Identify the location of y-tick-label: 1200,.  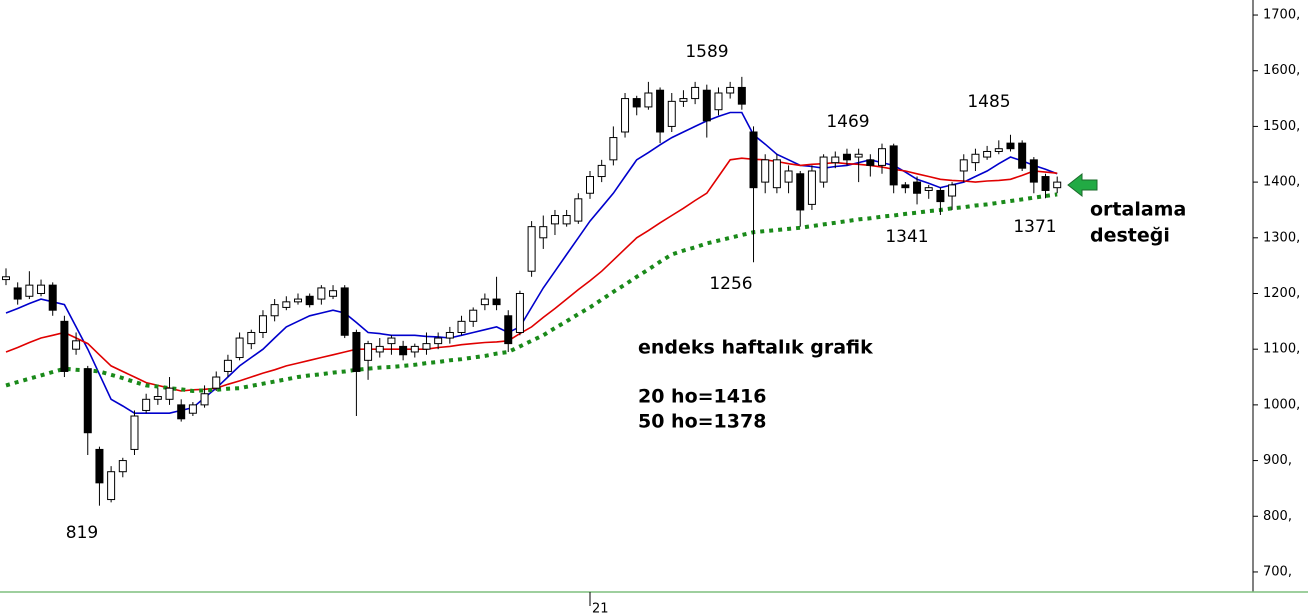
(1281, 293).